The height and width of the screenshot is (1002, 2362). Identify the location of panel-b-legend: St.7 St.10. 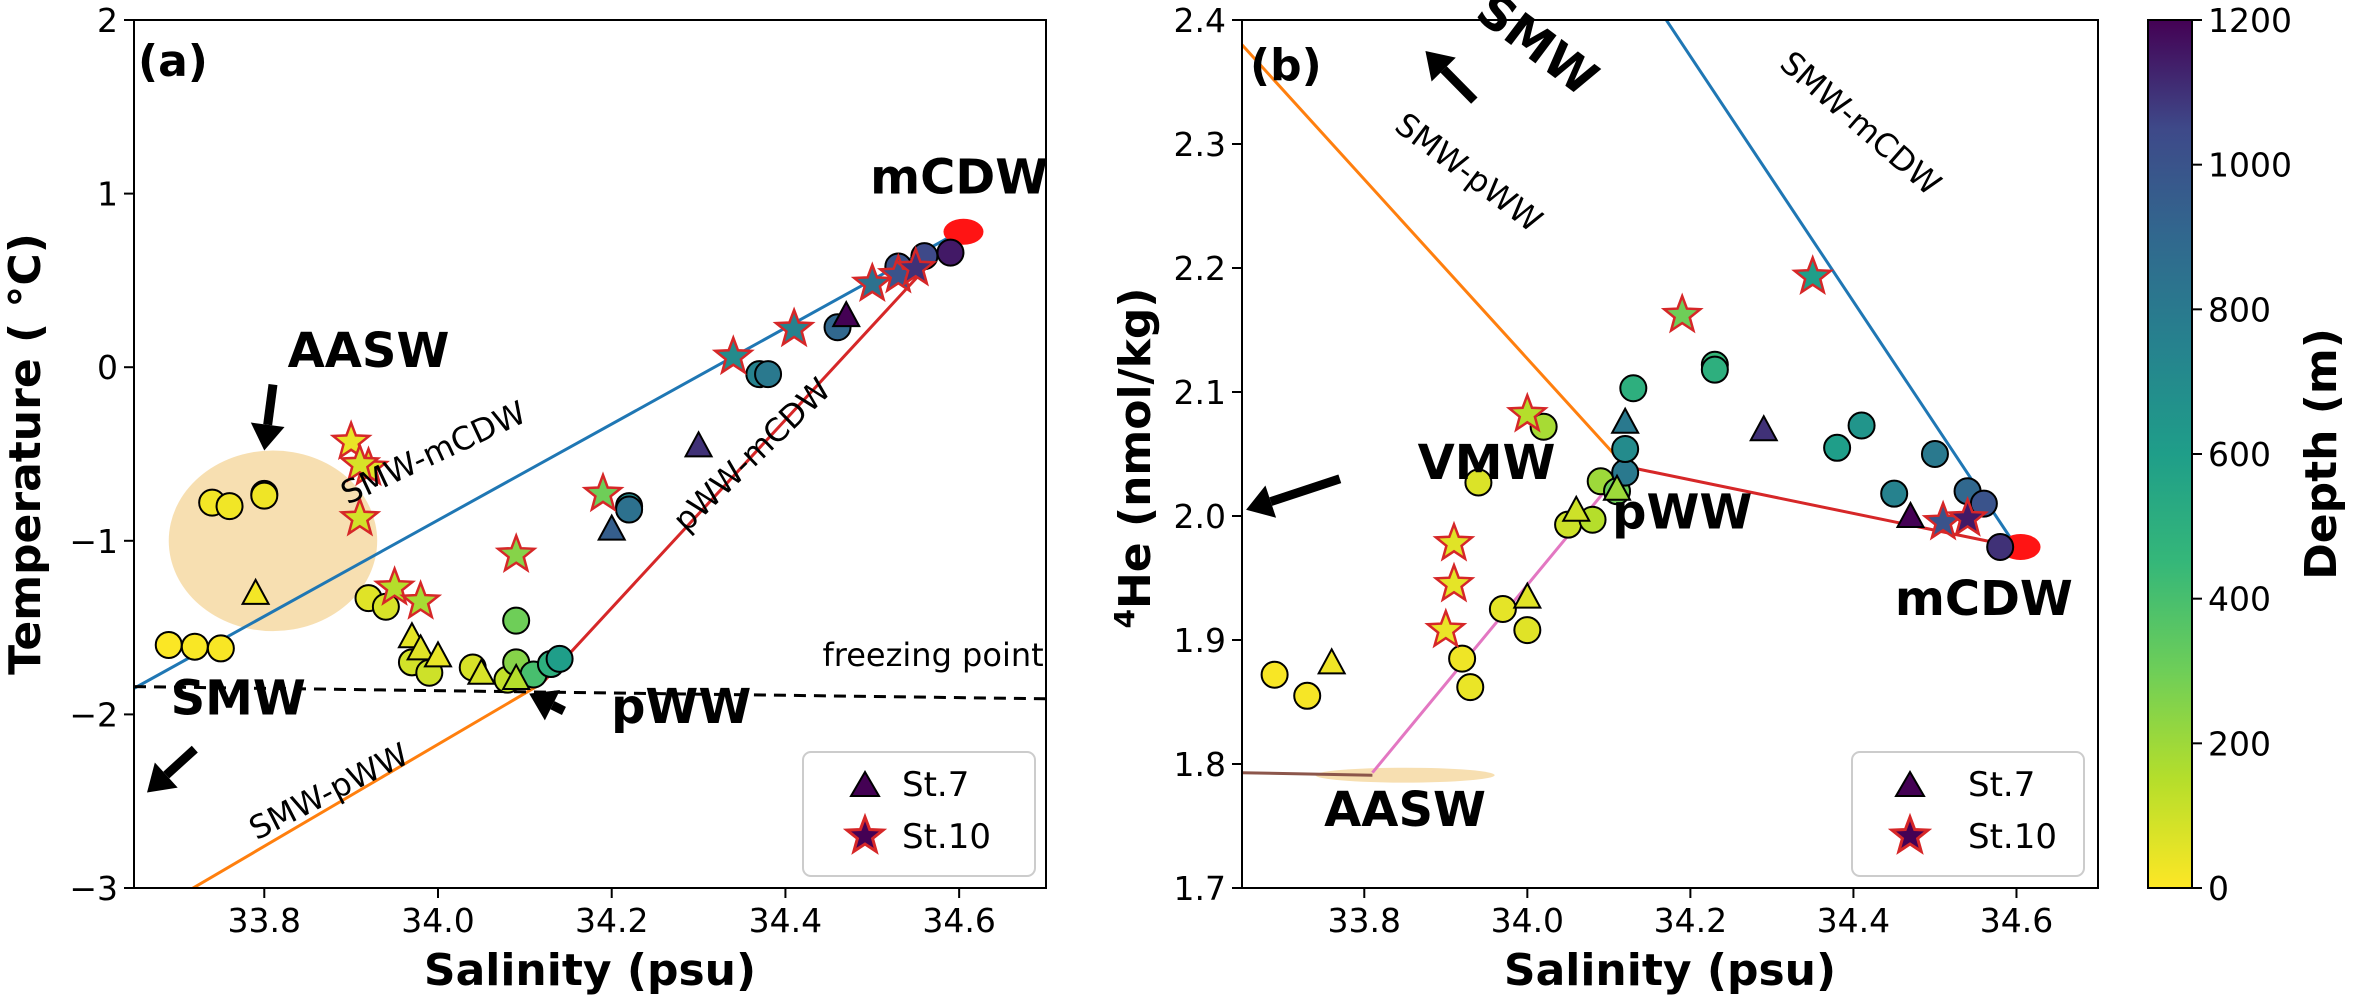
(1968, 814).